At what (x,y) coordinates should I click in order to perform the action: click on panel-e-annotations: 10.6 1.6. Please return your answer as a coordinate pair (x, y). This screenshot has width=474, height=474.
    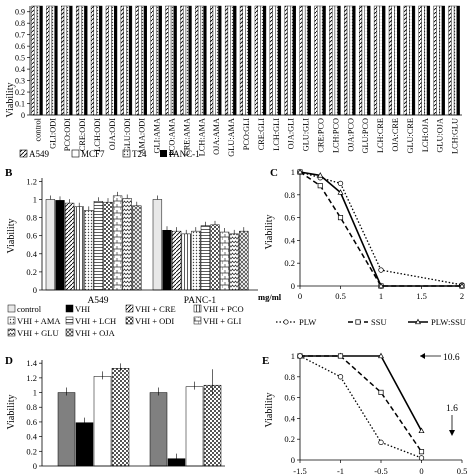
    Looking at the image, I should click on (440, 394).